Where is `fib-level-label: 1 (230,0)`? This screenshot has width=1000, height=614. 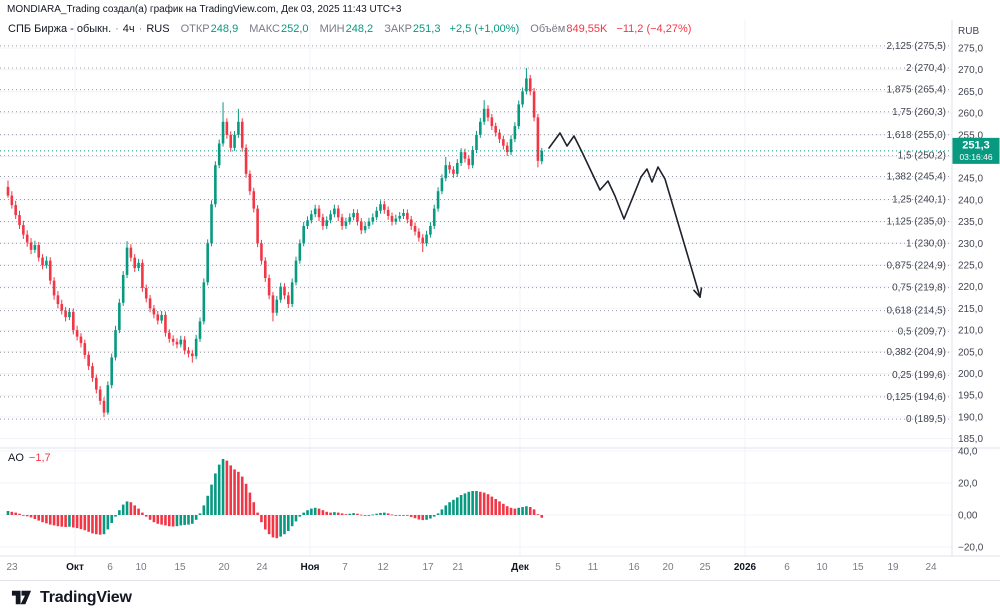 fib-level-label: 1 (230,0) is located at coordinates (926, 243).